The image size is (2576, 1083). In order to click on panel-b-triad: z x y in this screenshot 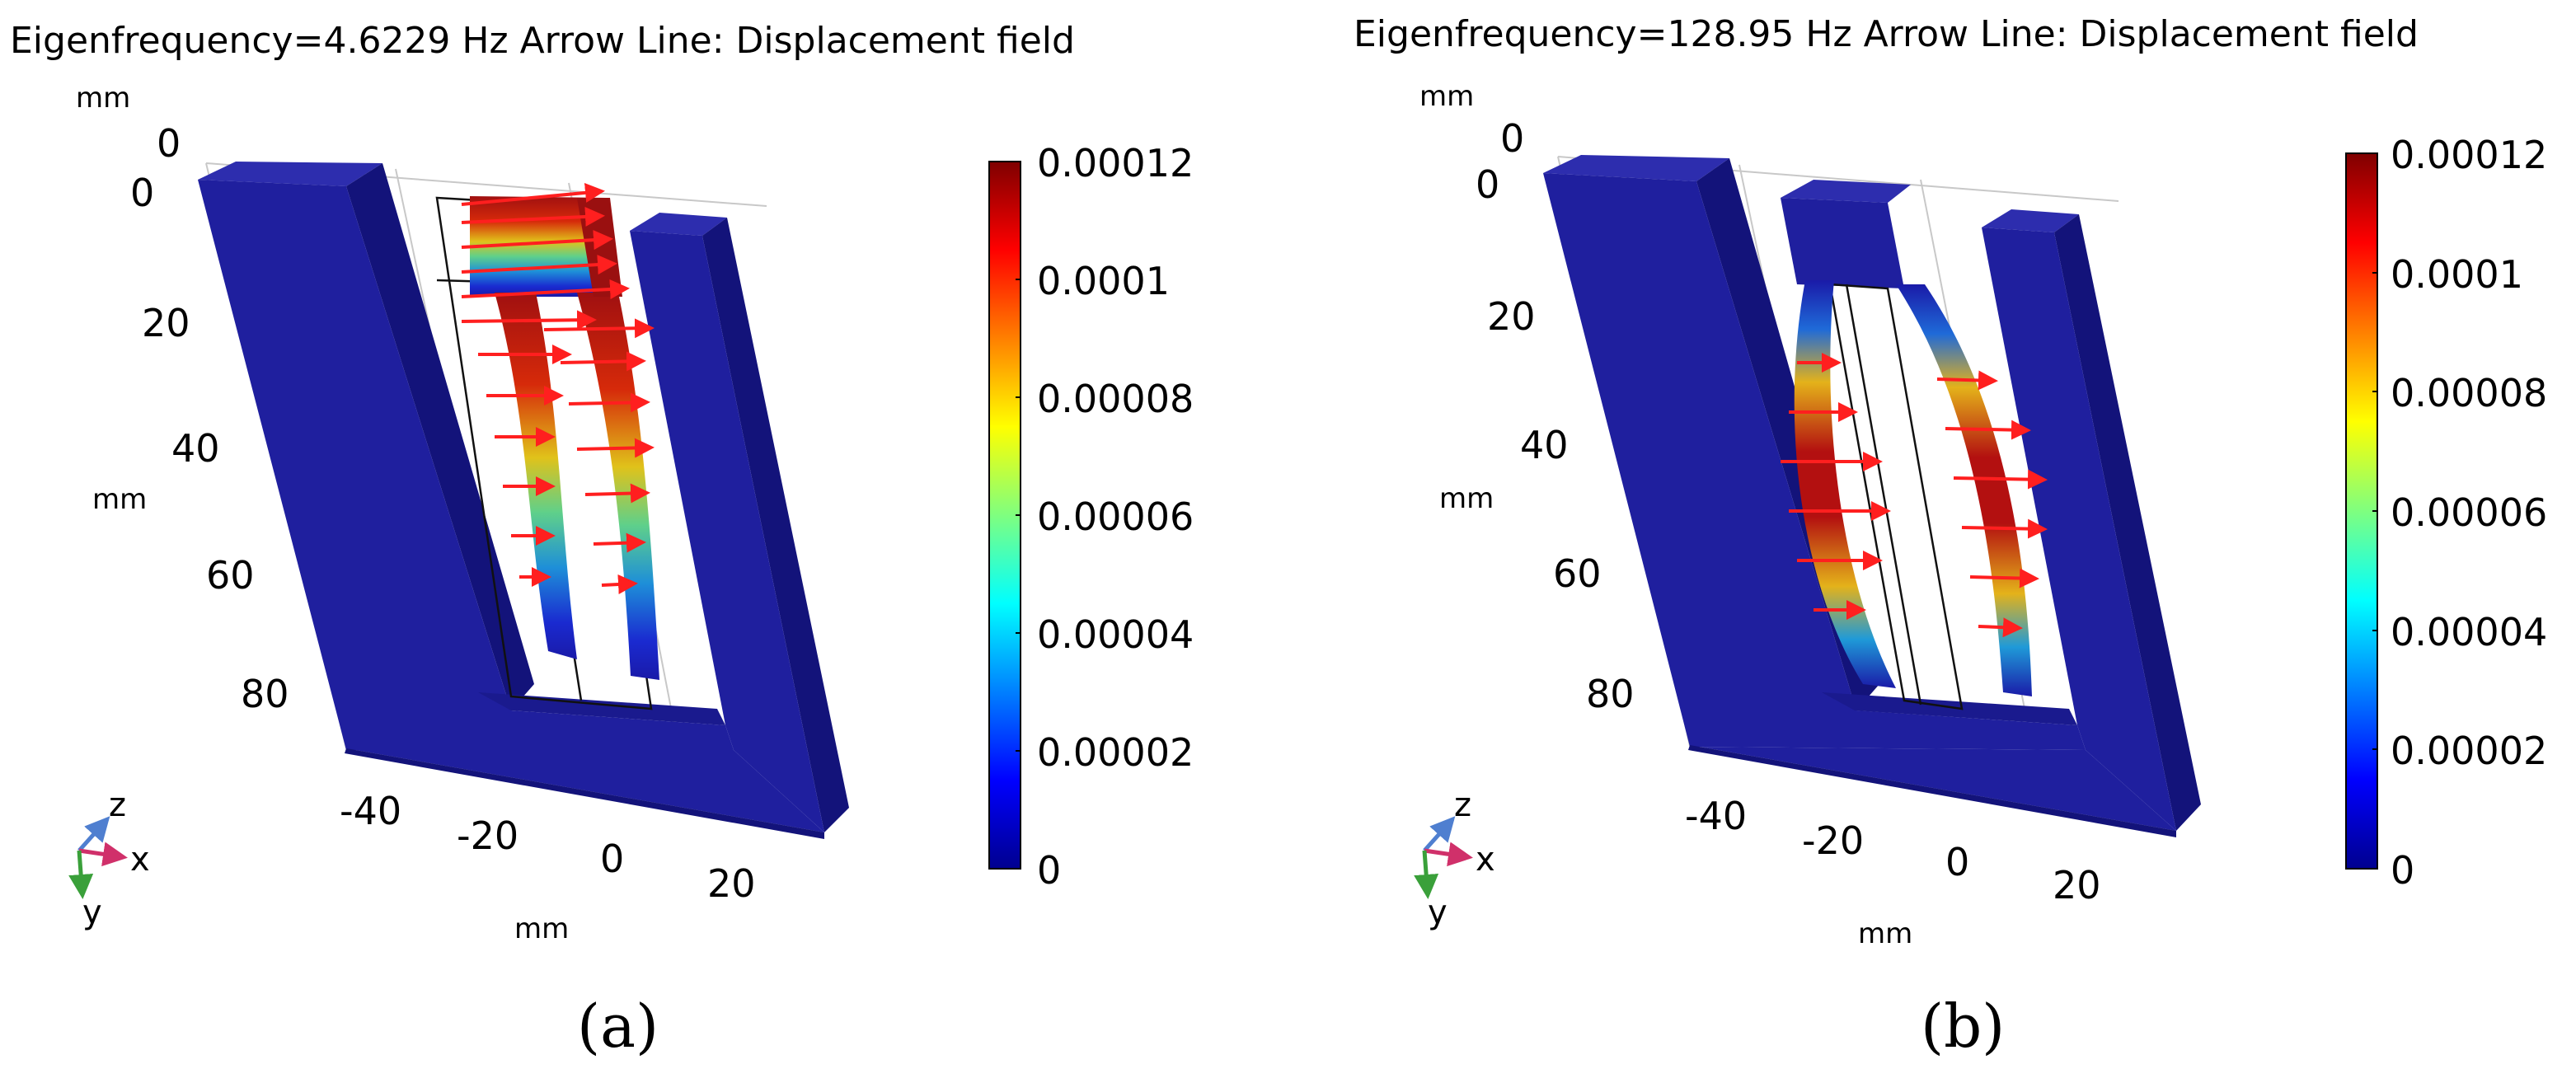, I will do `click(1454, 858)`.